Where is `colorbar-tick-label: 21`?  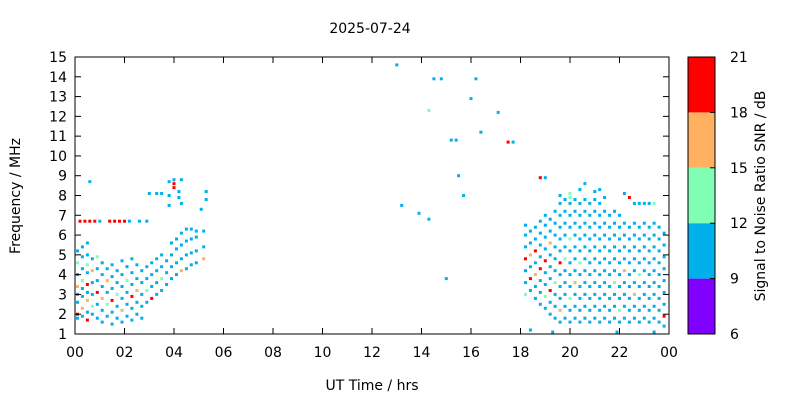
colorbar-tick-label: 21 is located at coordinates (739, 58).